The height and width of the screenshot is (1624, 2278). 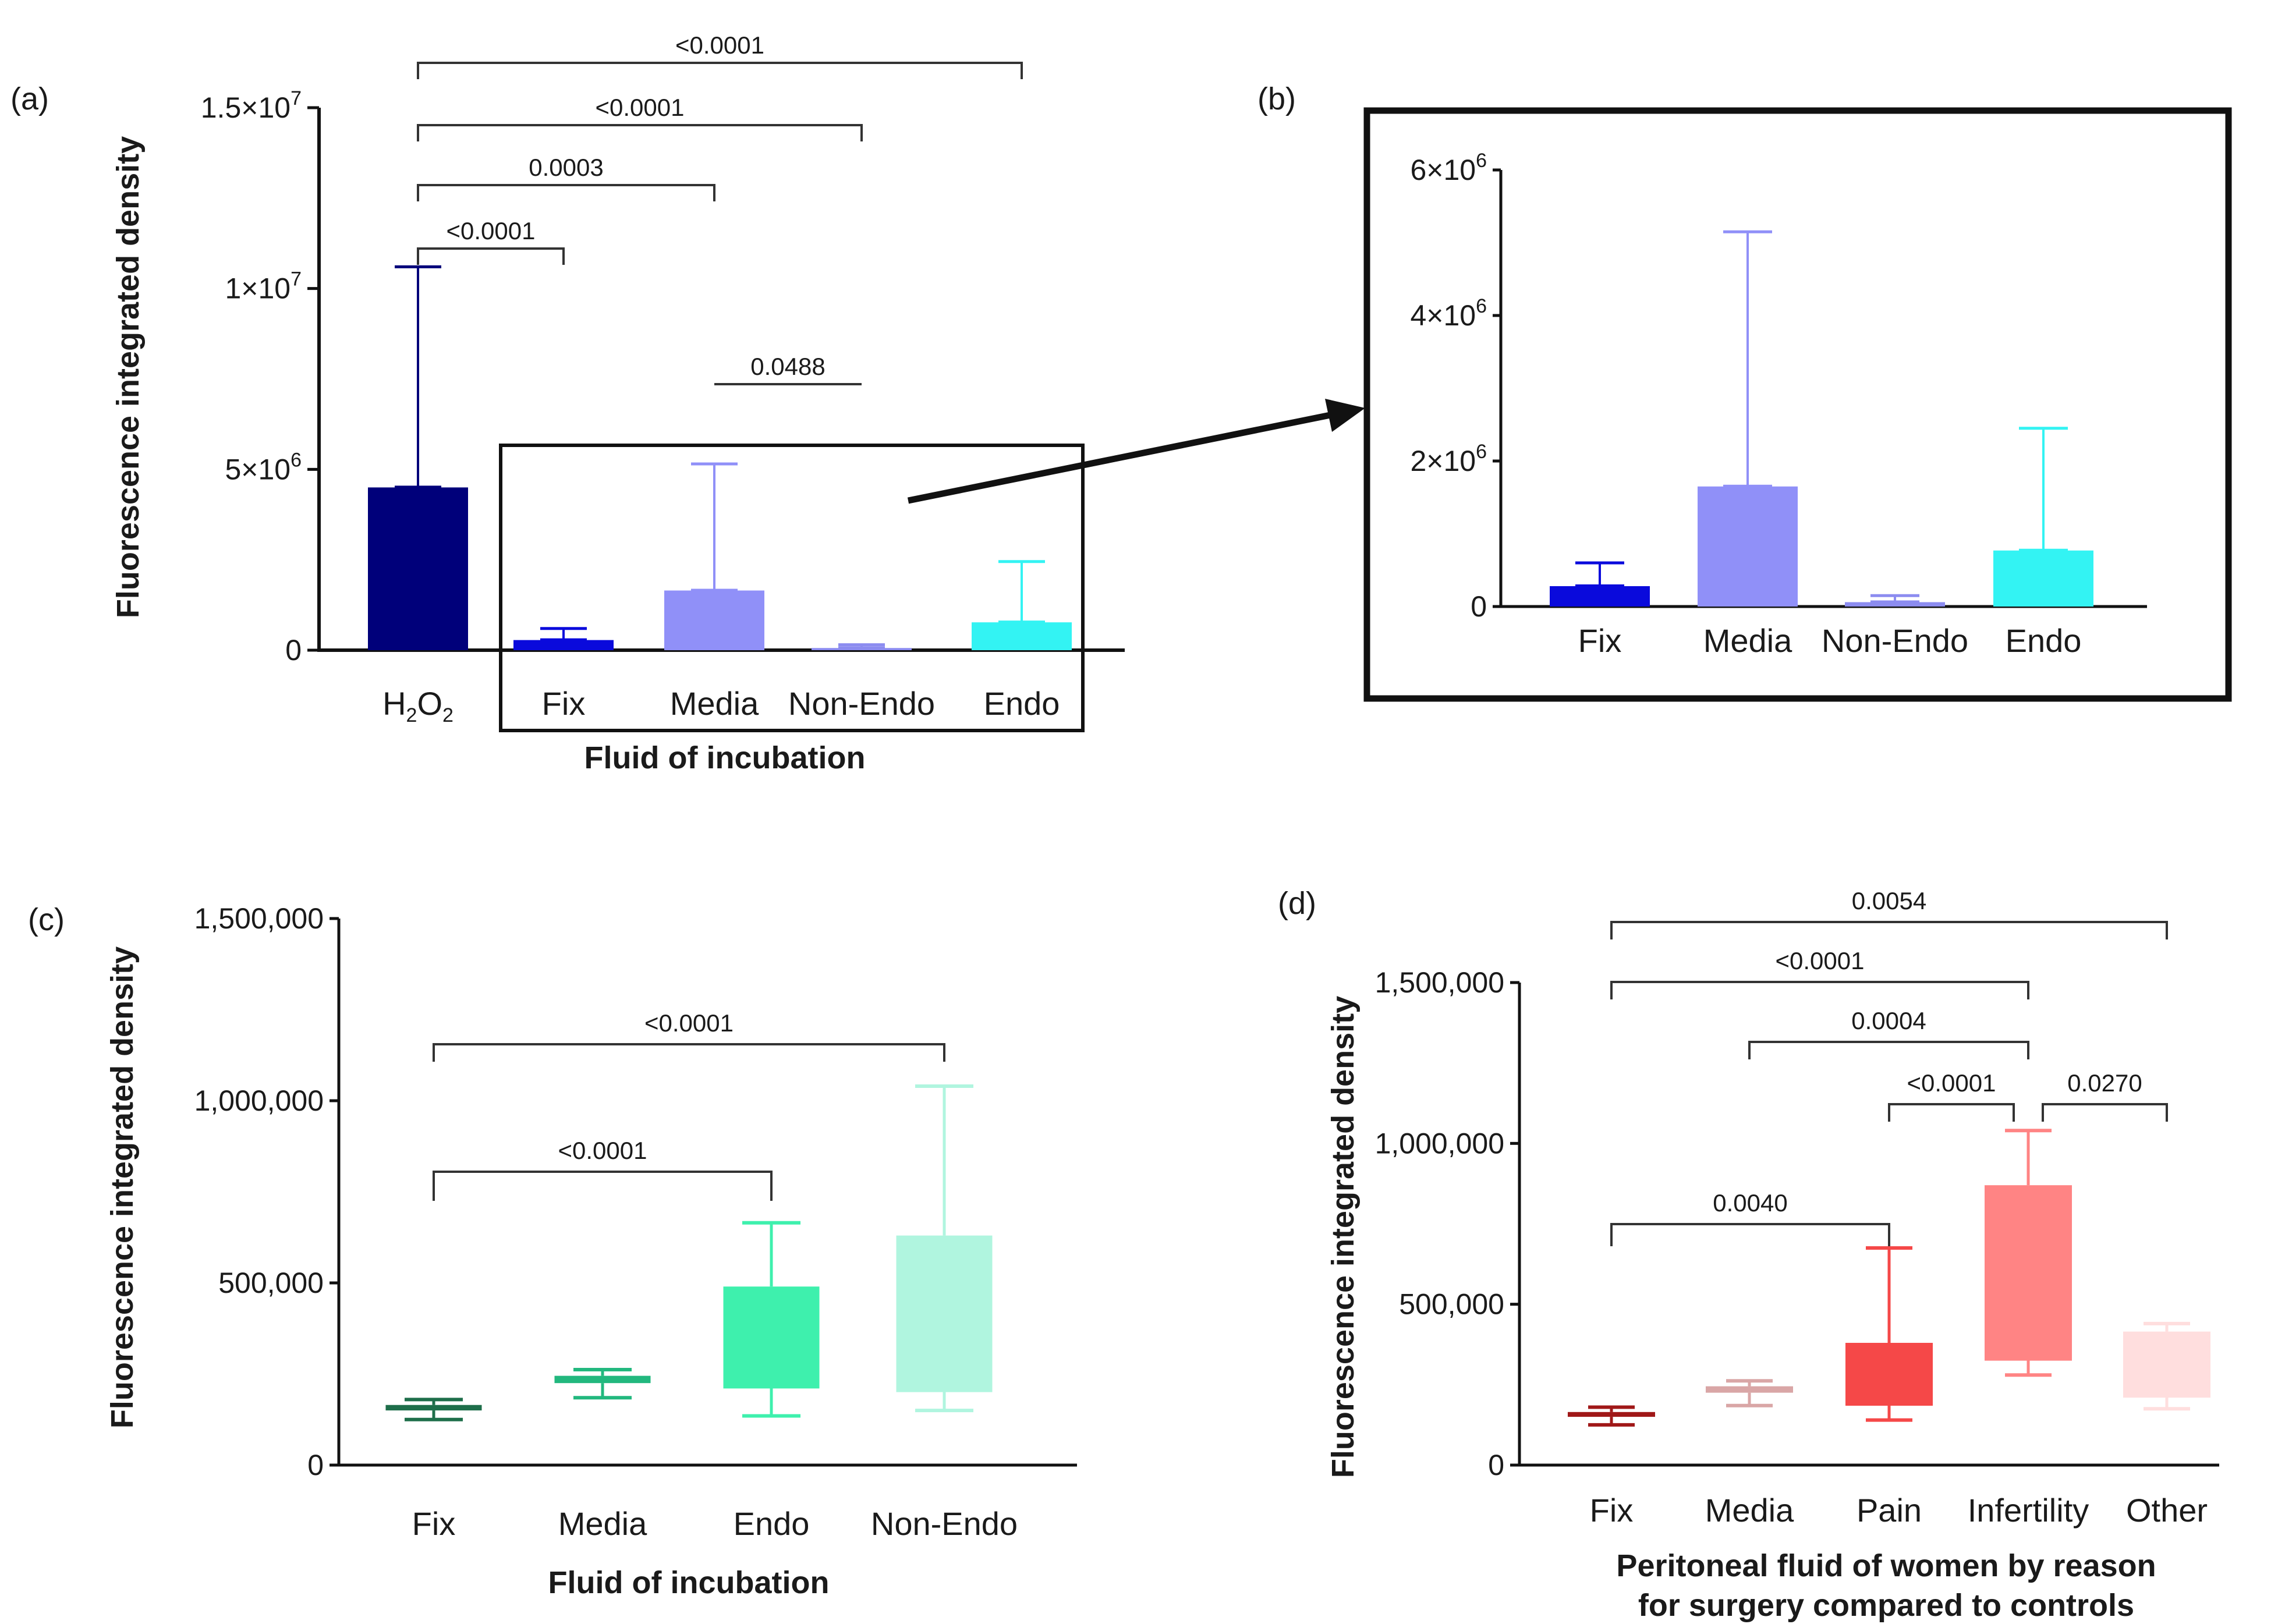 What do you see at coordinates (689, 1582) in the screenshot?
I see `panel-c-x-axis-title: Fluid of incubation` at bounding box center [689, 1582].